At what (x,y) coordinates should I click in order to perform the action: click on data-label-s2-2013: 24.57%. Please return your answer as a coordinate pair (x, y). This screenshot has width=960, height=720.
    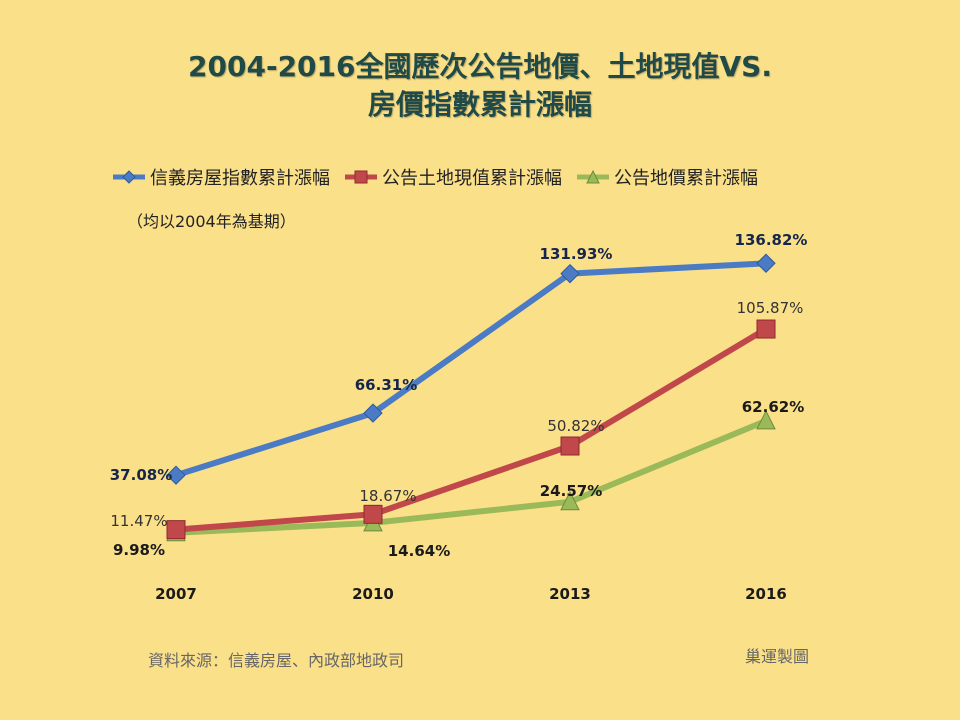
    Looking at the image, I should click on (571, 491).